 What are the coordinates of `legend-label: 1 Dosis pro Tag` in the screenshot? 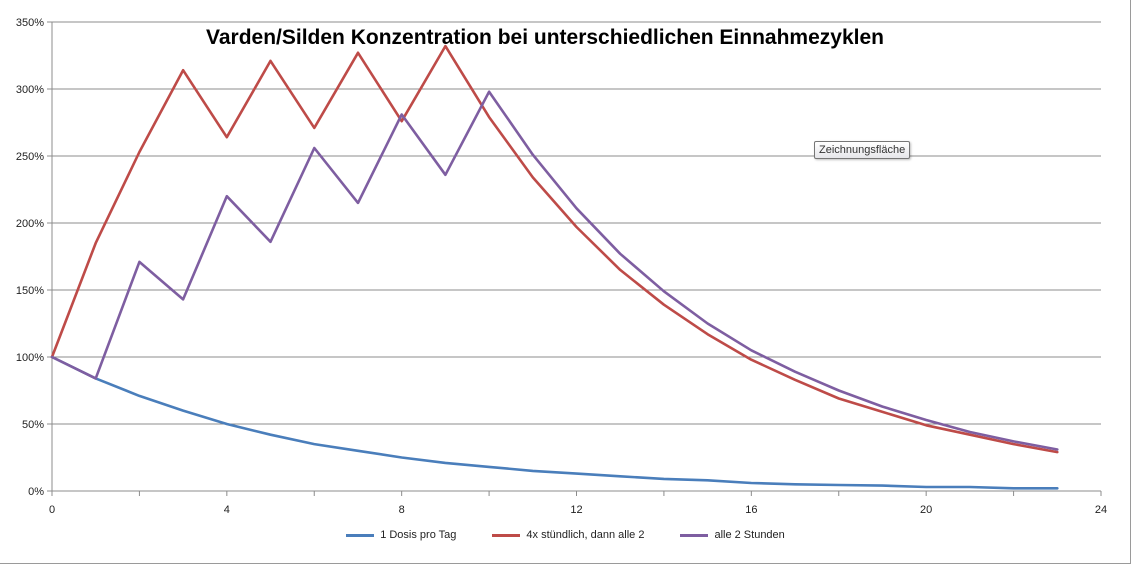 It's located at (418, 535).